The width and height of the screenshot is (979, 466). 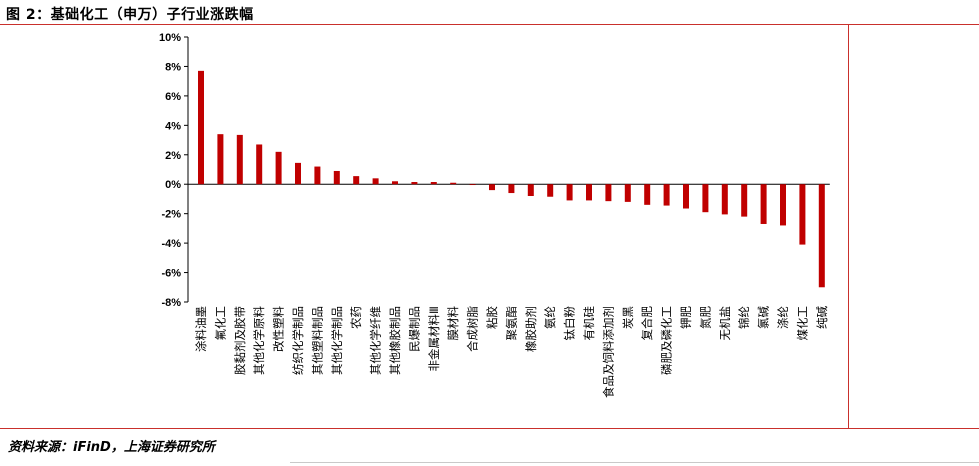 I want to click on category-label: 复合肥, so click(x=647, y=323).